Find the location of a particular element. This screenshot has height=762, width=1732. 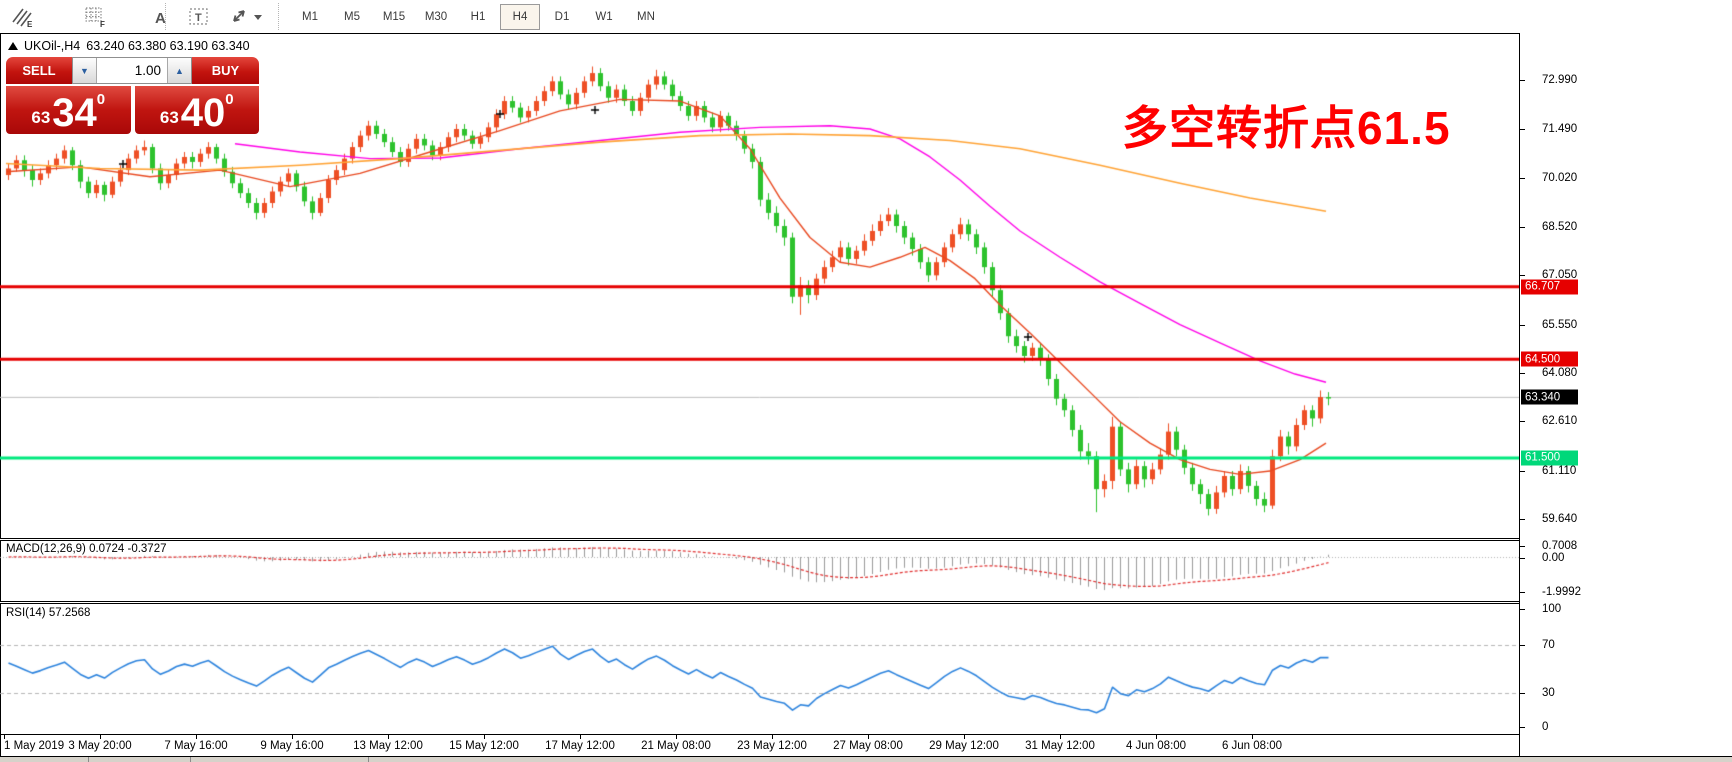

time-tick-label: 31 May 12:00 is located at coordinates (1060, 746).